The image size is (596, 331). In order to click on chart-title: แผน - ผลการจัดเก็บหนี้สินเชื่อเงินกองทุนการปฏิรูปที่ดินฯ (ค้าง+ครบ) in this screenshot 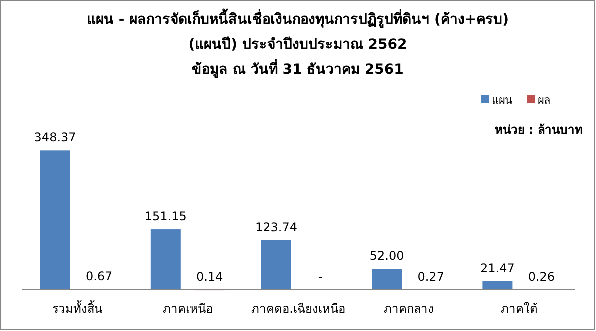, I will do `click(298, 18)`.